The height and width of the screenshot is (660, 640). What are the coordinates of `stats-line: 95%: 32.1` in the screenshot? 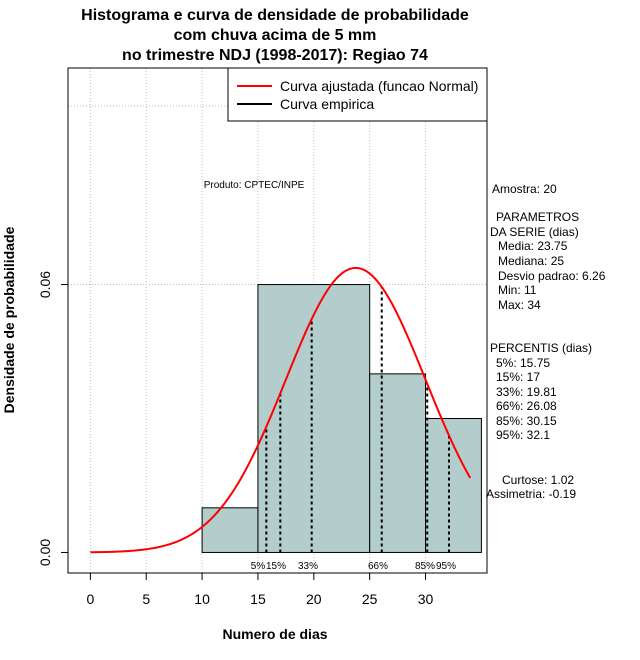 It's located at (523, 435).